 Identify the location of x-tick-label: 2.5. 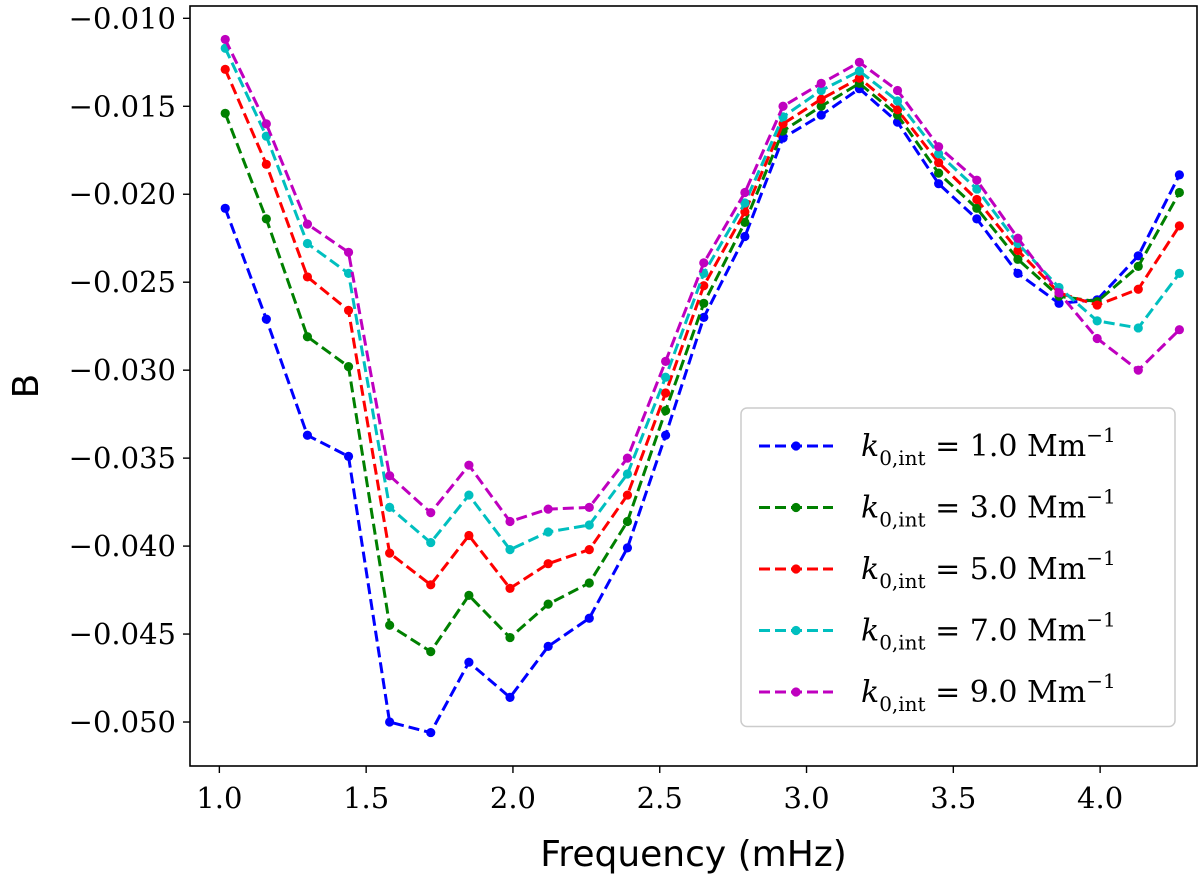
(660, 798).